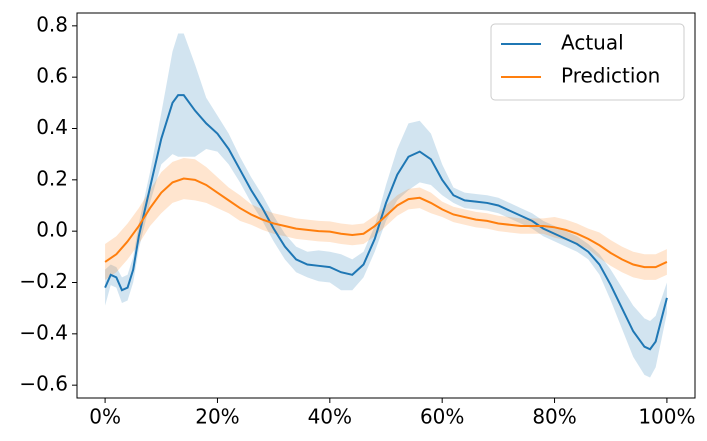  What do you see at coordinates (666, 417) in the screenshot?
I see `x-tick-label: 100%` at bounding box center [666, 417].